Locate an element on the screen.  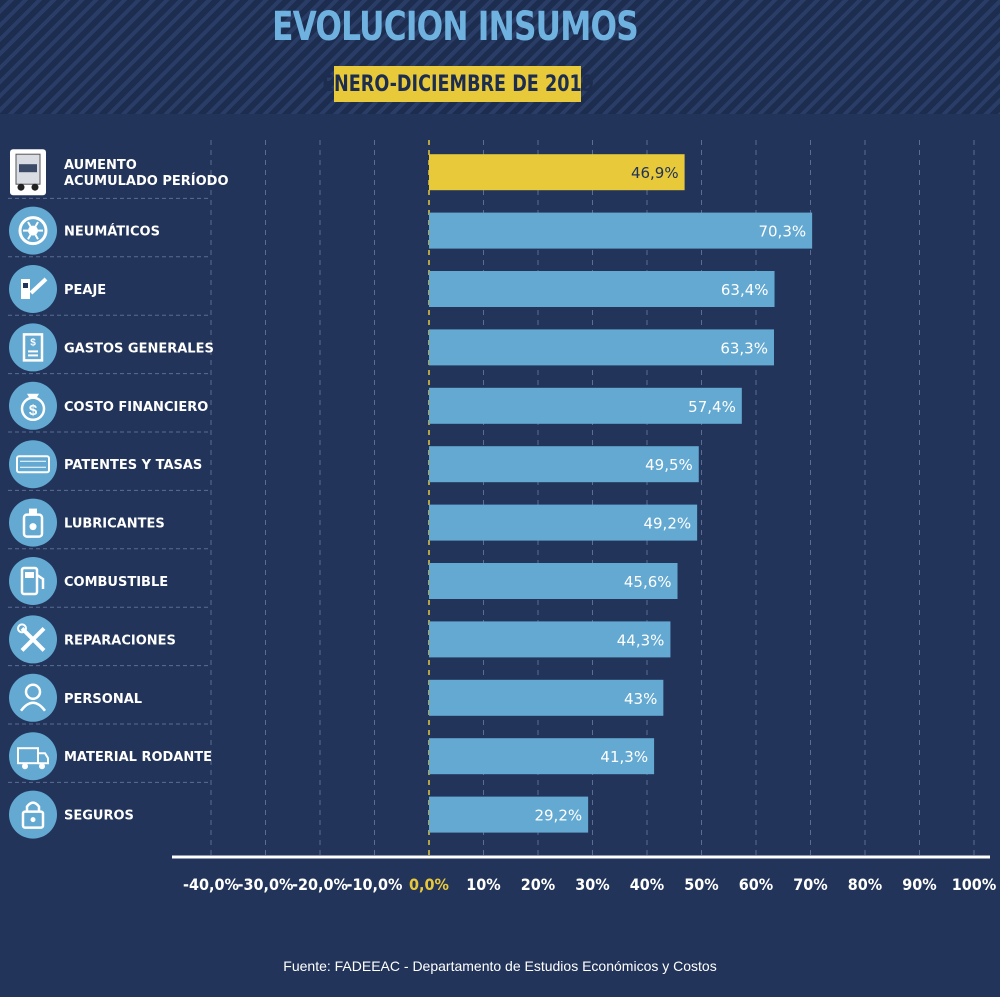
x-tick-label: 20% is located at coordinates (538, 884).